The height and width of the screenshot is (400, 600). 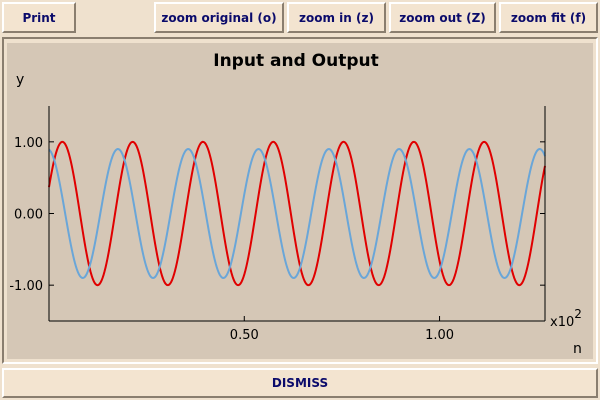 What do you see at coordinates (28, 143) in the screenshot?
I see `y-tick-label: 1.00` at bounding box center [28, 143].